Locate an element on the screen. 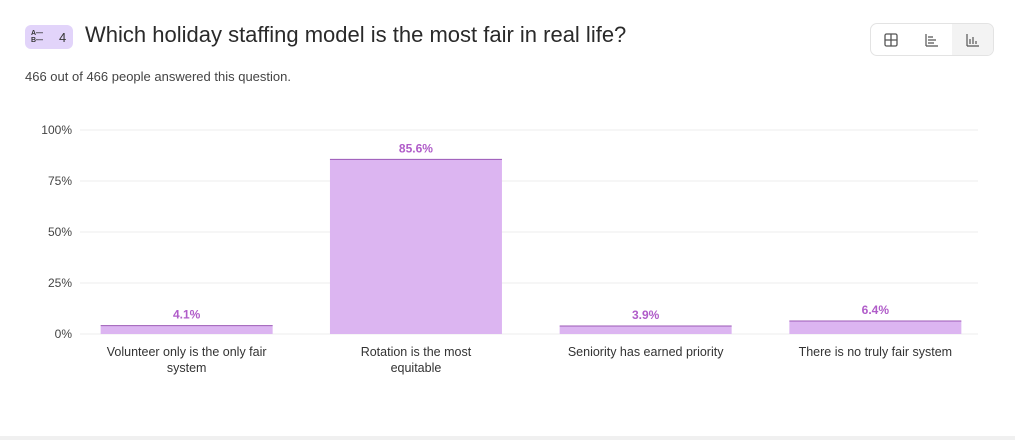  bar-value-label: 3.9% is located at coordinates (646, 315).